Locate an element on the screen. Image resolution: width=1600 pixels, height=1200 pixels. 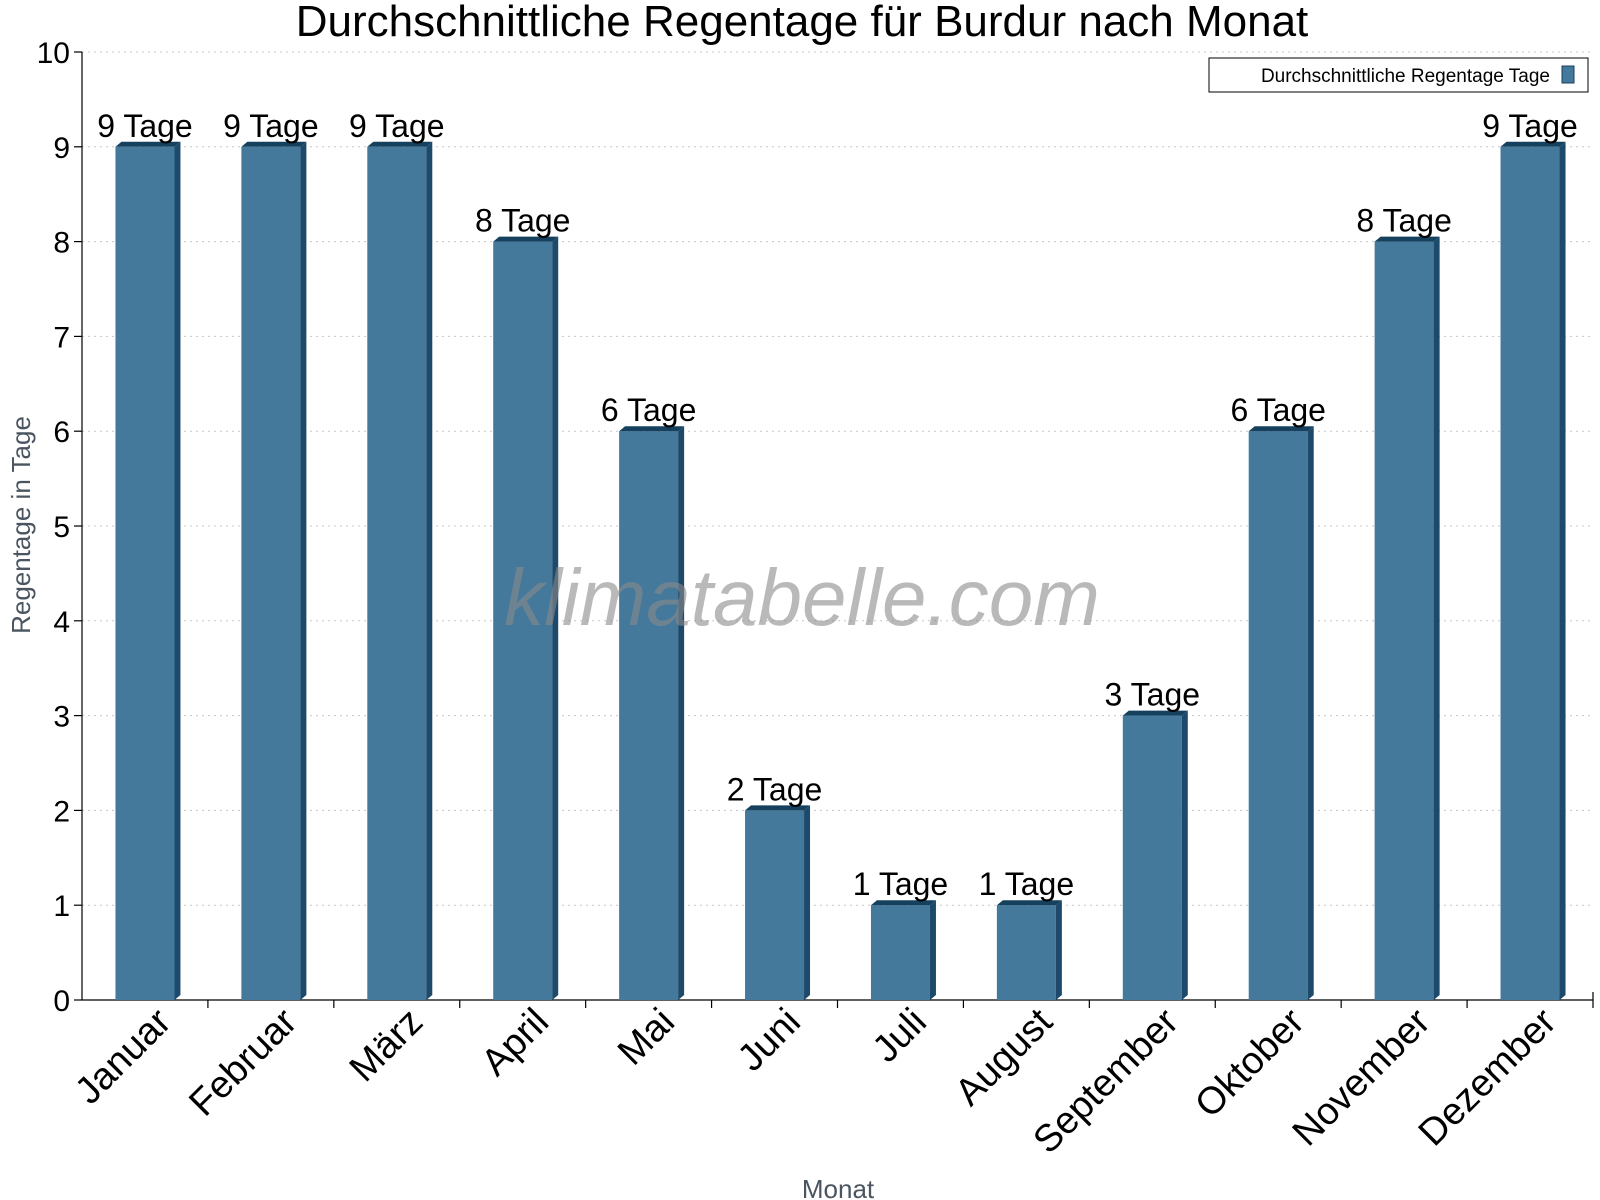
x-tick-label: Februar is located at coordinates (243, 1062).